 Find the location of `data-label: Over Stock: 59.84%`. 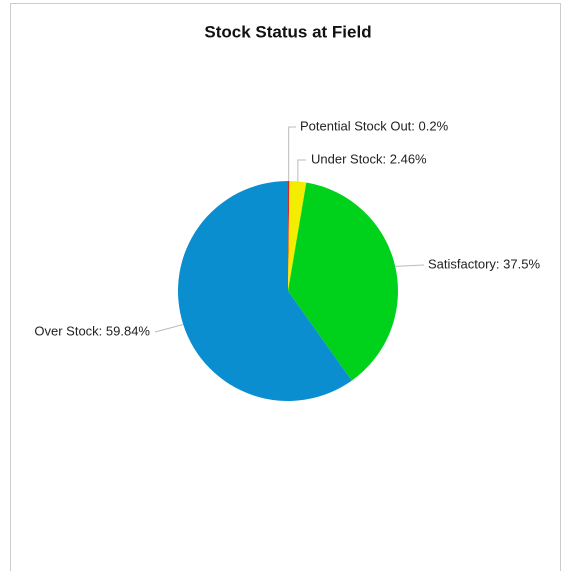

data-label: Over Stock: 59.84% is located at coordinates (92, 330).